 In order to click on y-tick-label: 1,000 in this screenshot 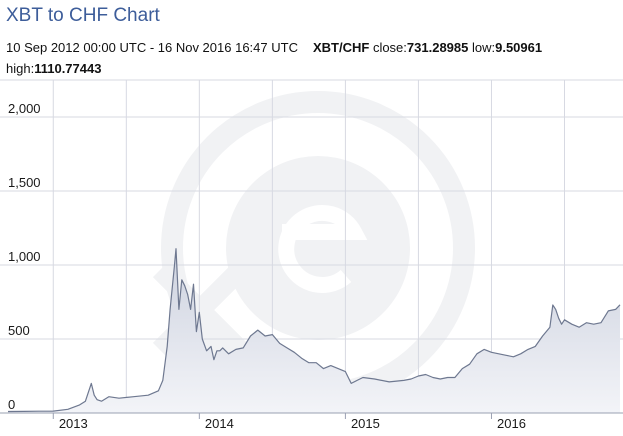, I will do `click(24, 256)`.